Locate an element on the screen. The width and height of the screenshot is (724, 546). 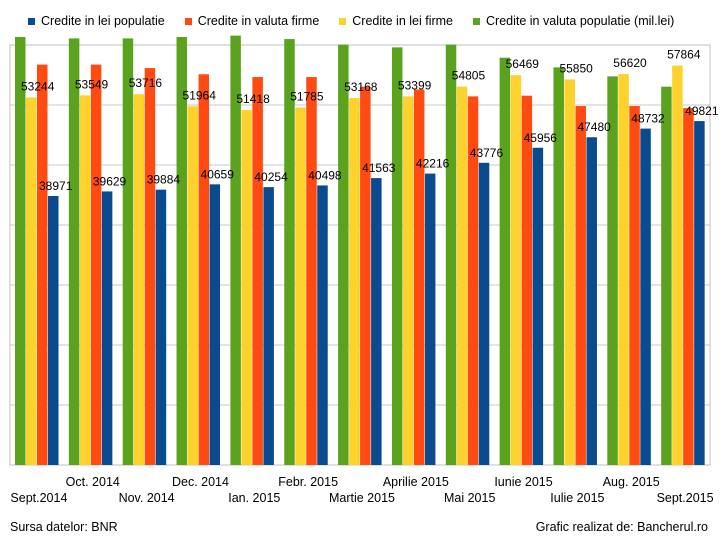
legend-label: Credite in lei firme is located at coordinates (403, 21).